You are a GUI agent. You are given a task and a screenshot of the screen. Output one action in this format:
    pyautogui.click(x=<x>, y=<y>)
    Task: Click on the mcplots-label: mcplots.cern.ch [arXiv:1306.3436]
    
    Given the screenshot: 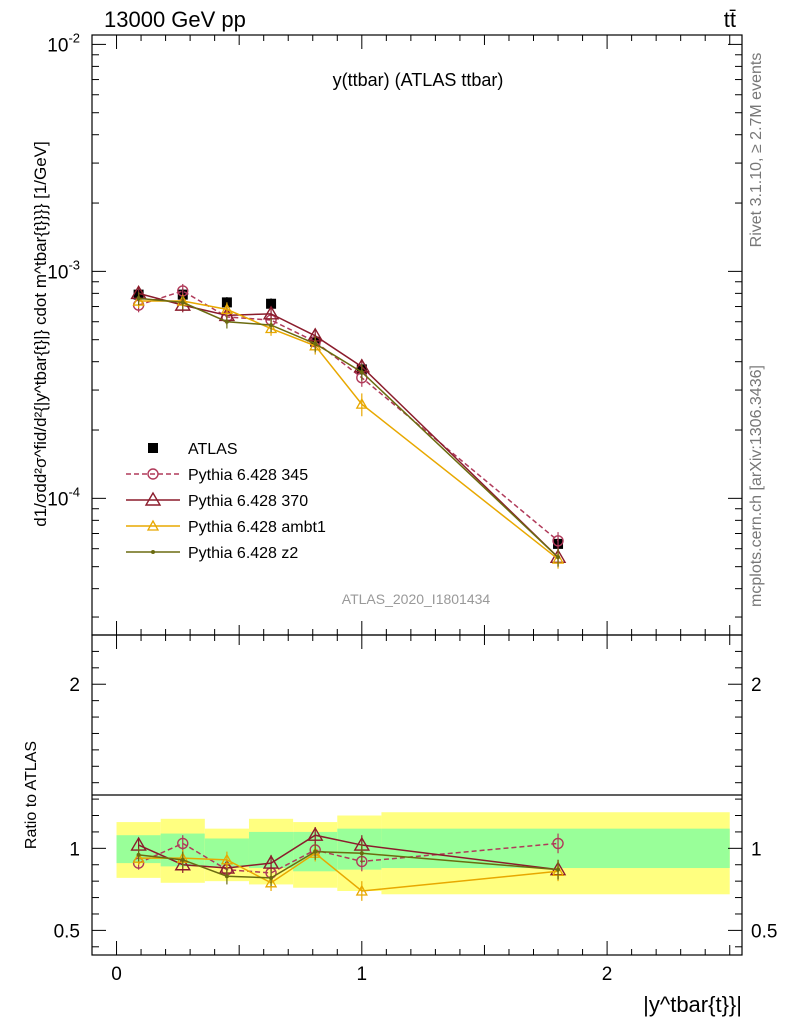 What is the action you would take?
    pyautogui.click(x=756, y=486)
    